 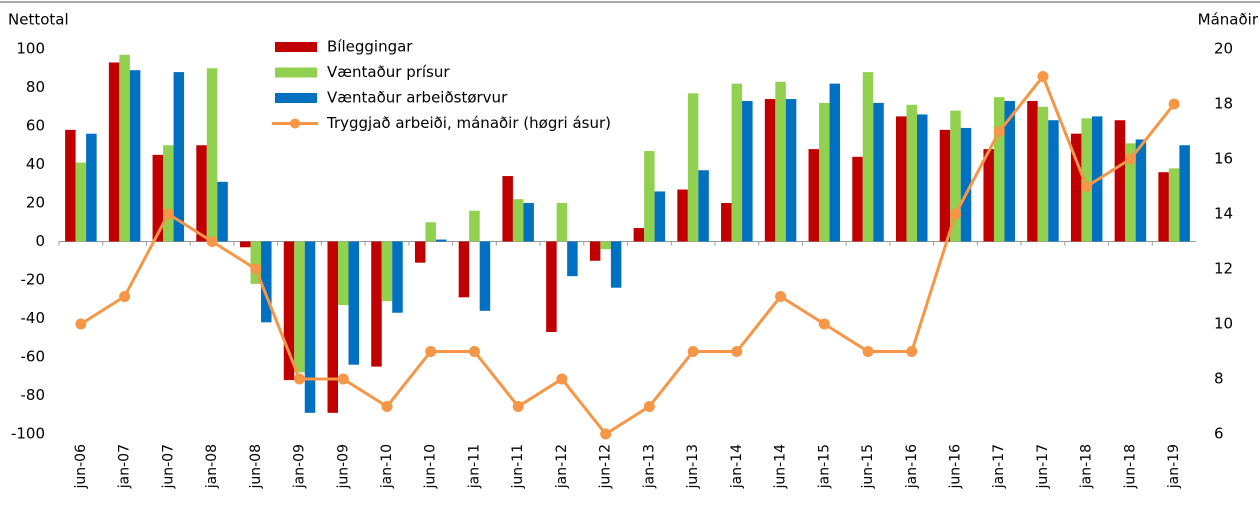 I want to click on y-tick-label: 60, so click(x=35, y=126).